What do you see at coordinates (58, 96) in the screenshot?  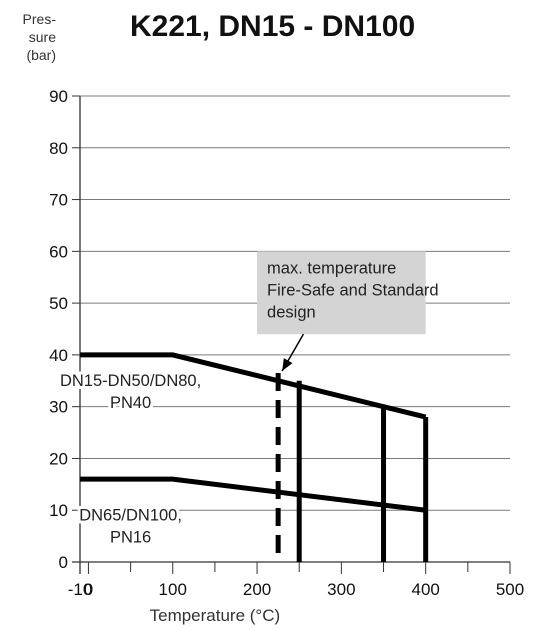 I see `y-tick-label: 90` at bounding box center [58, 96].